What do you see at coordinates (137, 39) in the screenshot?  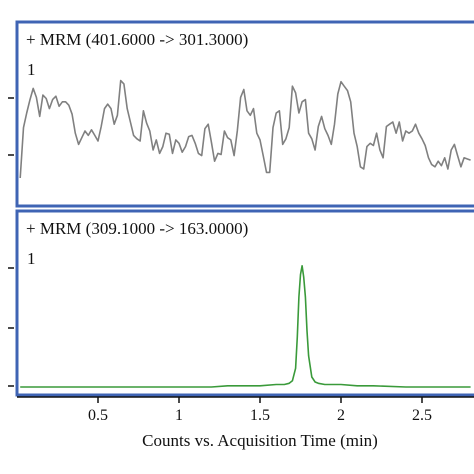 I see `panel-top-title: + MRM (401.6000 -> 301.3000)` at bounding box center [137, 39].